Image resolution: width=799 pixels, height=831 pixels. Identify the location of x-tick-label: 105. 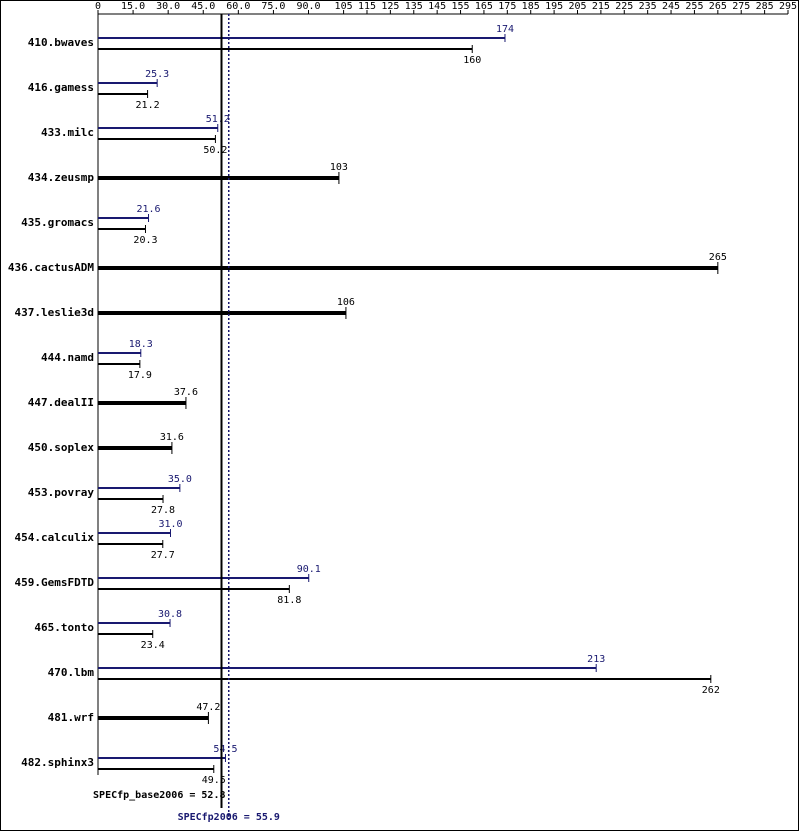
(344, 6).